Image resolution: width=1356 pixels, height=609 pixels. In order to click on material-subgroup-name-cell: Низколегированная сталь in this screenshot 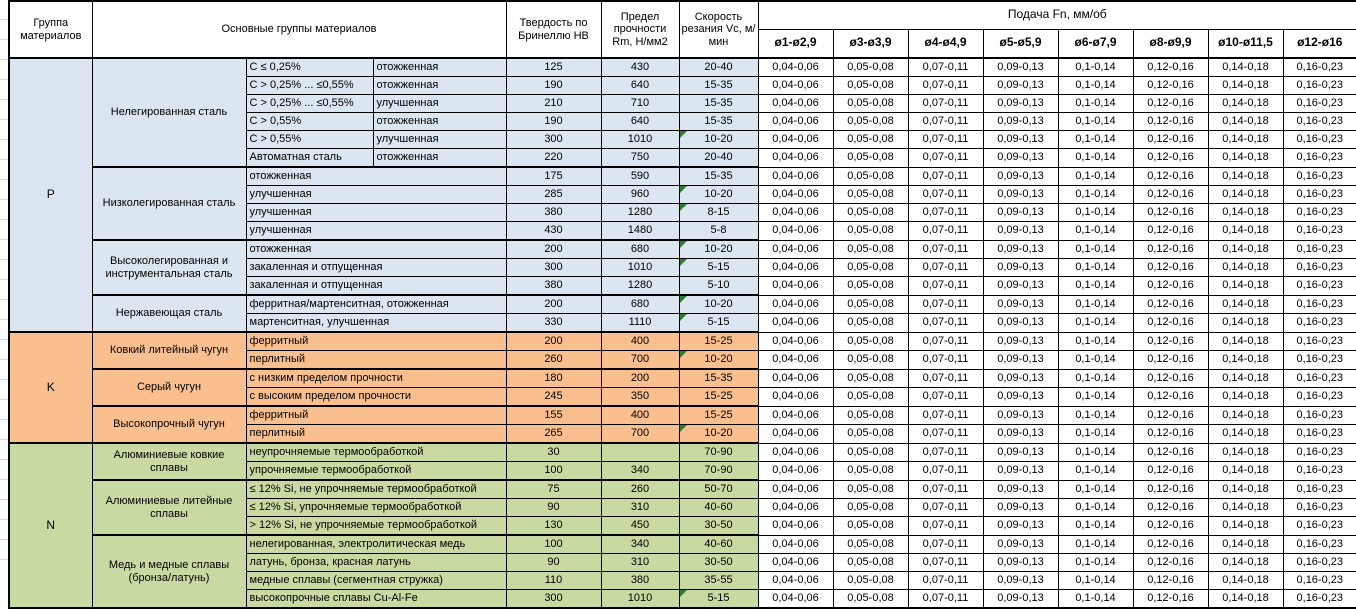, I will do `click(169, 203)`.